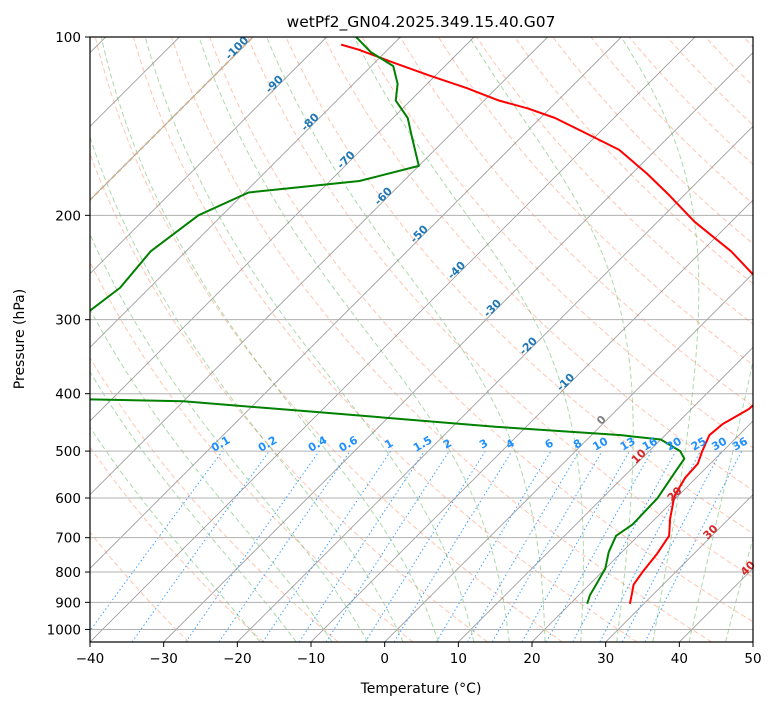 The width and height of the screenshot is (775, 708). What do you see at coordinates (68, 603) in the screenshot?
I see `y-tick-label: 900` at bounding box center [68, 603].